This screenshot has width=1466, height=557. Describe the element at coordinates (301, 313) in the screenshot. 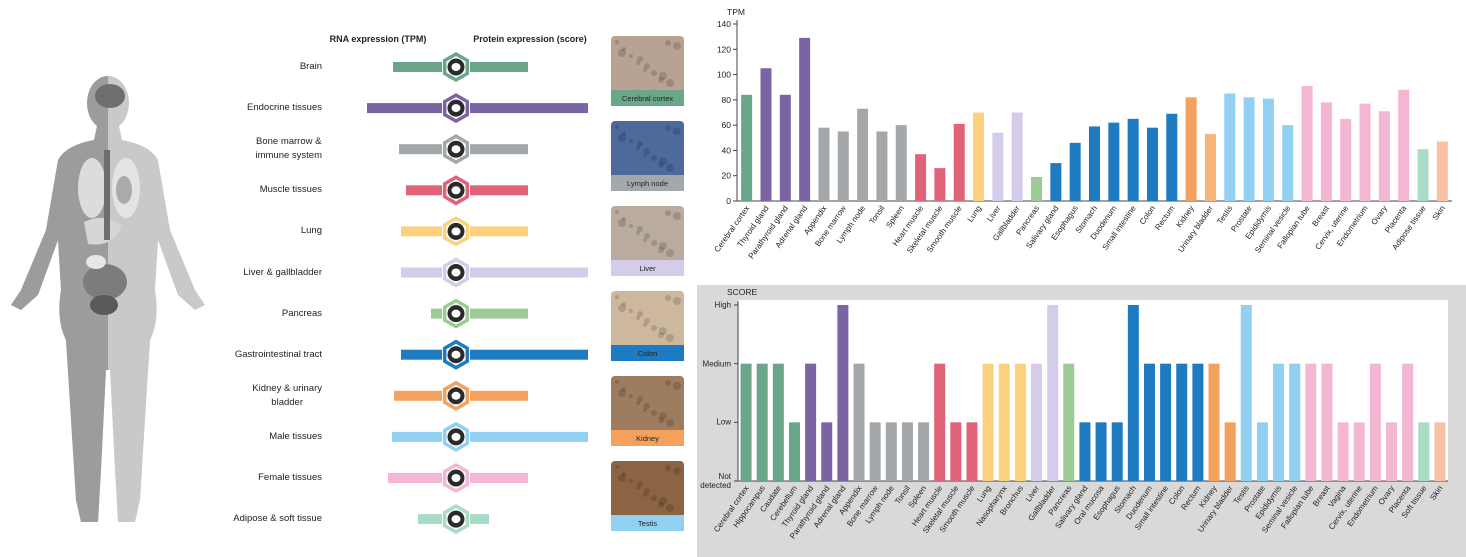

I see `tissue-label: Pancreas` at that location.